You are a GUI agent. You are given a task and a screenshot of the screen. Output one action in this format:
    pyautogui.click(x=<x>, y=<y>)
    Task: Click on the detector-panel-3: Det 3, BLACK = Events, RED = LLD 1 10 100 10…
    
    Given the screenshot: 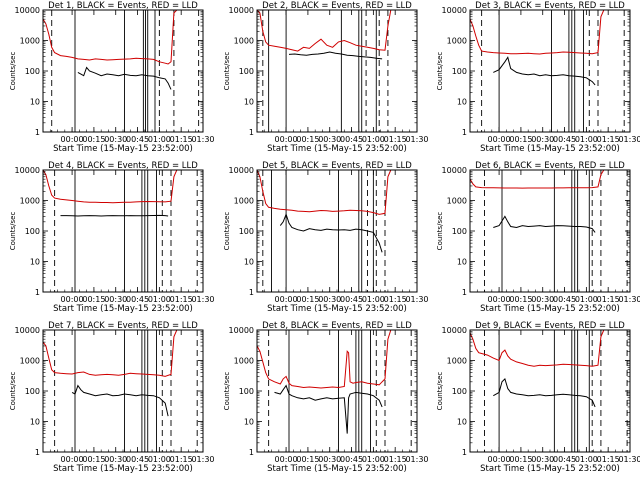 What is the action you would take?
    pyautogui.click(x=538, y=77)
    